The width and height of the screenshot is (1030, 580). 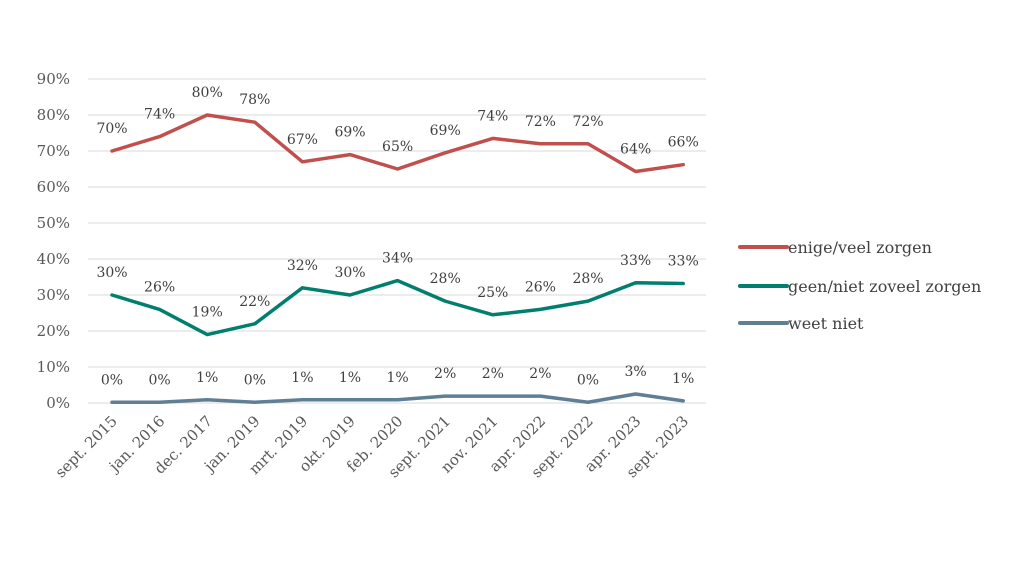 I want to click on data-label: 70%, so click(x=111, y=129).